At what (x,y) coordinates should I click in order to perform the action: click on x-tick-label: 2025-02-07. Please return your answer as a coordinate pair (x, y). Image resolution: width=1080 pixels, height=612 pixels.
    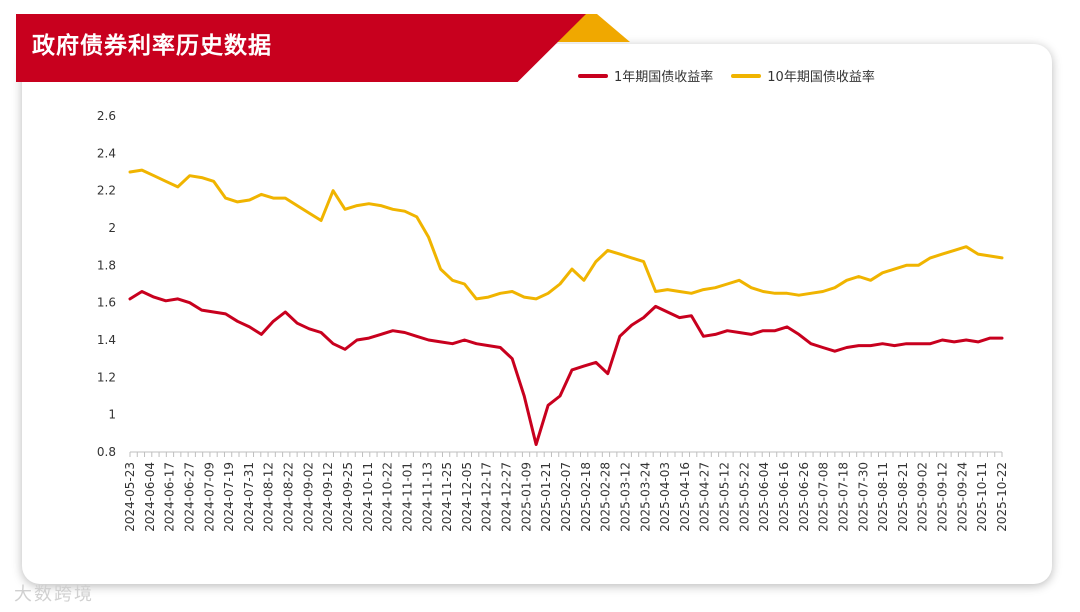
    Looking at the image, I should click on (566, 497).